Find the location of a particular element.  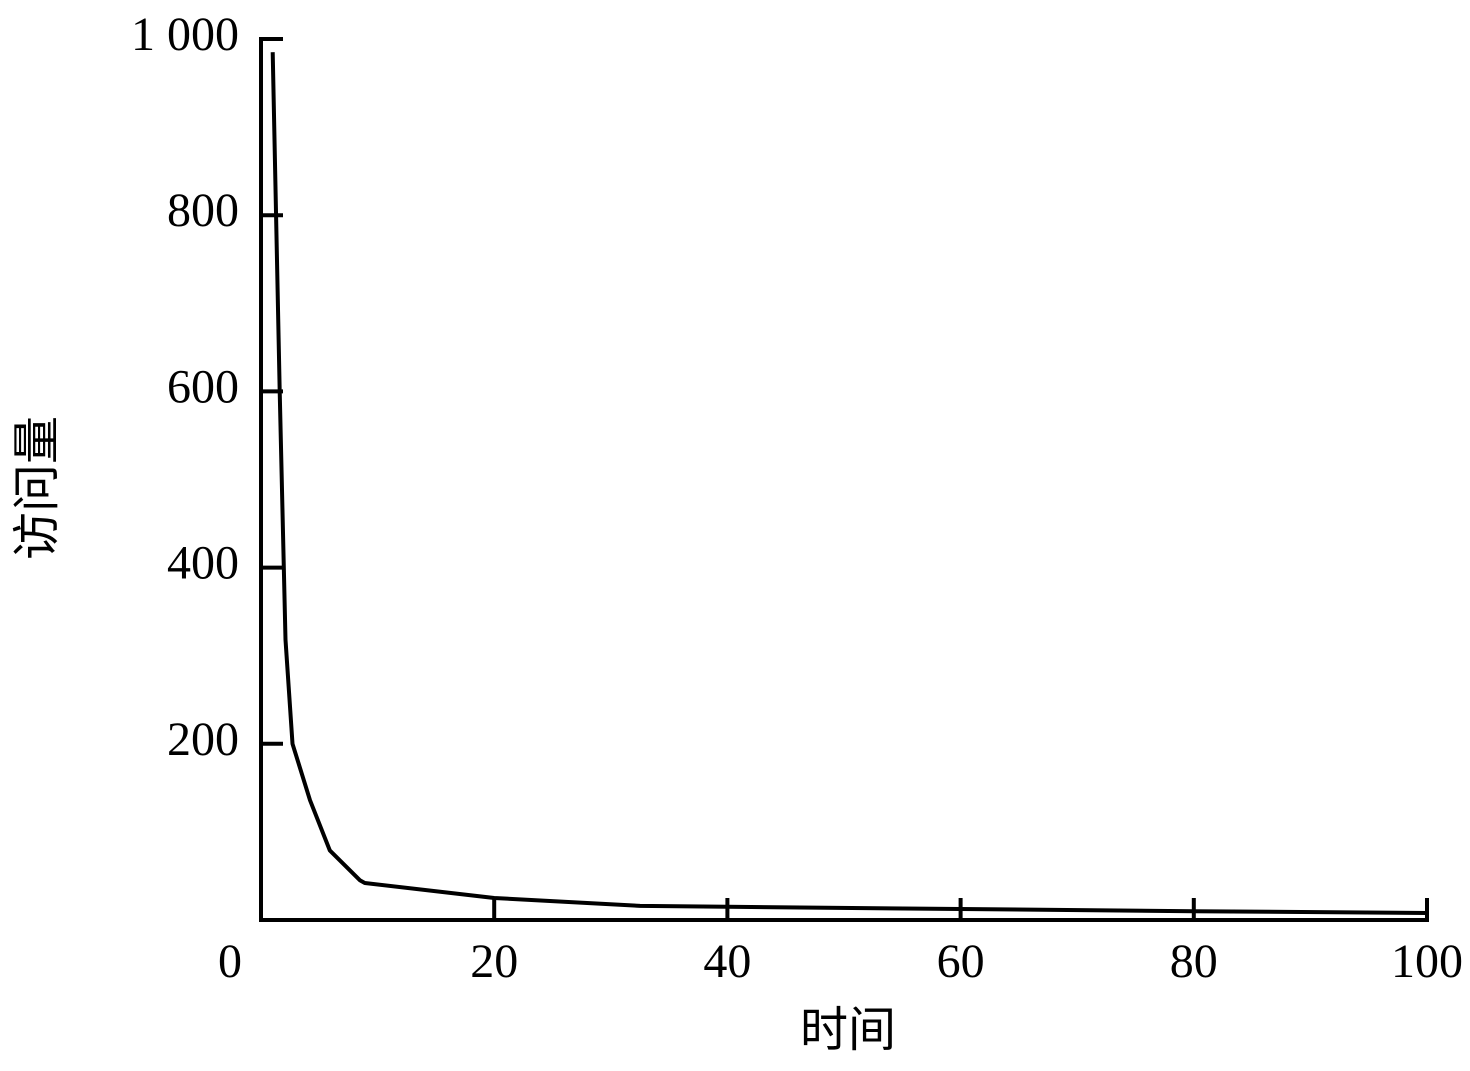

y-tick-label: 800 is located at coordinates (203, 210).